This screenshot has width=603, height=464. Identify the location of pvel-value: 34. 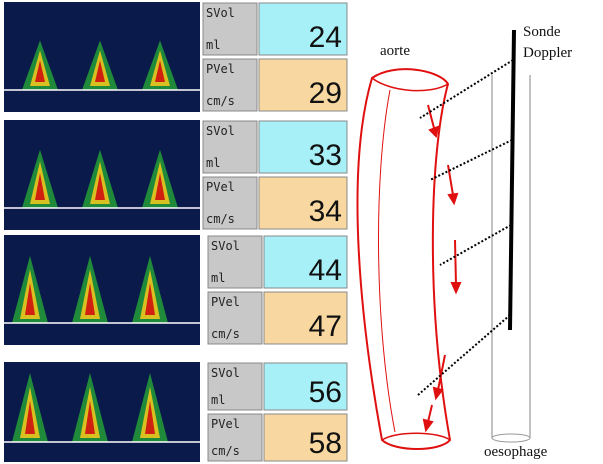
(325, 211).